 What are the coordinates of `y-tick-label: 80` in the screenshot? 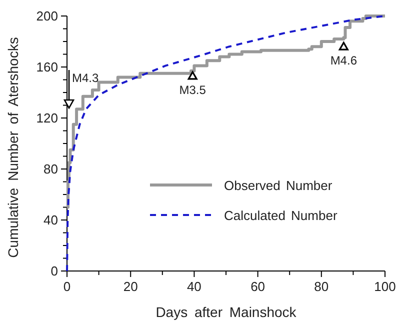 It's located at (51, 169).